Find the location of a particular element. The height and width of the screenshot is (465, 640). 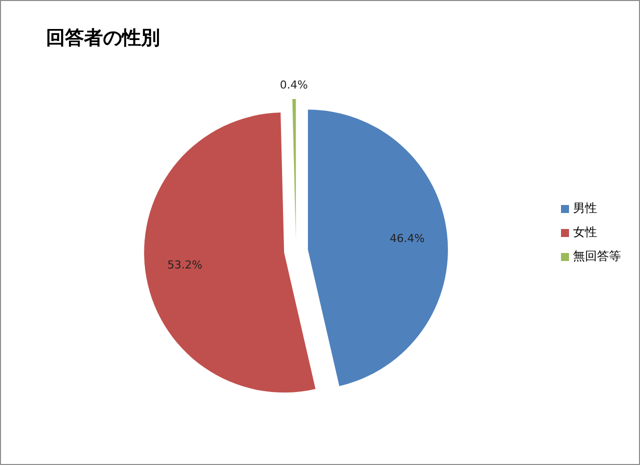

data-label: 53.2% is located at coordinates (184, 265).